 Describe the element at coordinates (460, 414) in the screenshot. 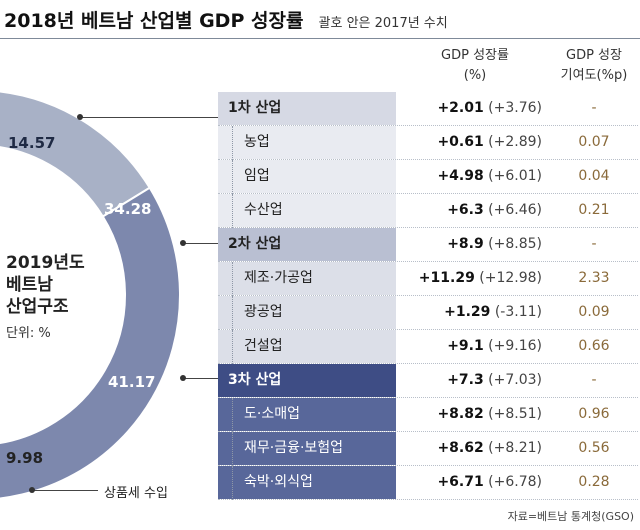

I see `growth-2018-value: +8.82` at that location.